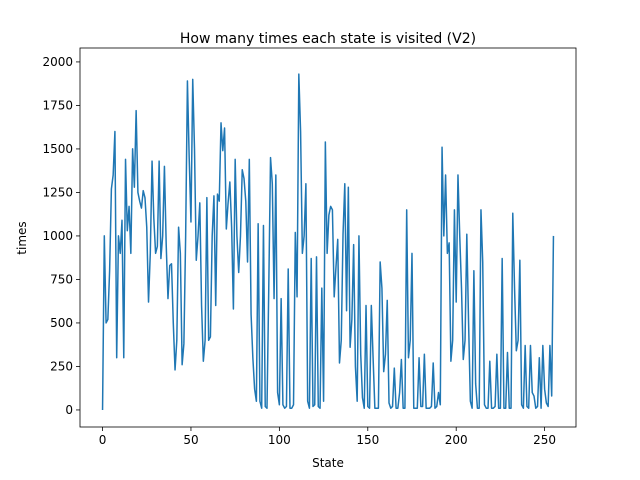 This screenshot has height=480, width=640. What do you see at coordinates (103, 440) in the screenshot?
I see `x-tick-label: 0` at bounding box center [103, 440].